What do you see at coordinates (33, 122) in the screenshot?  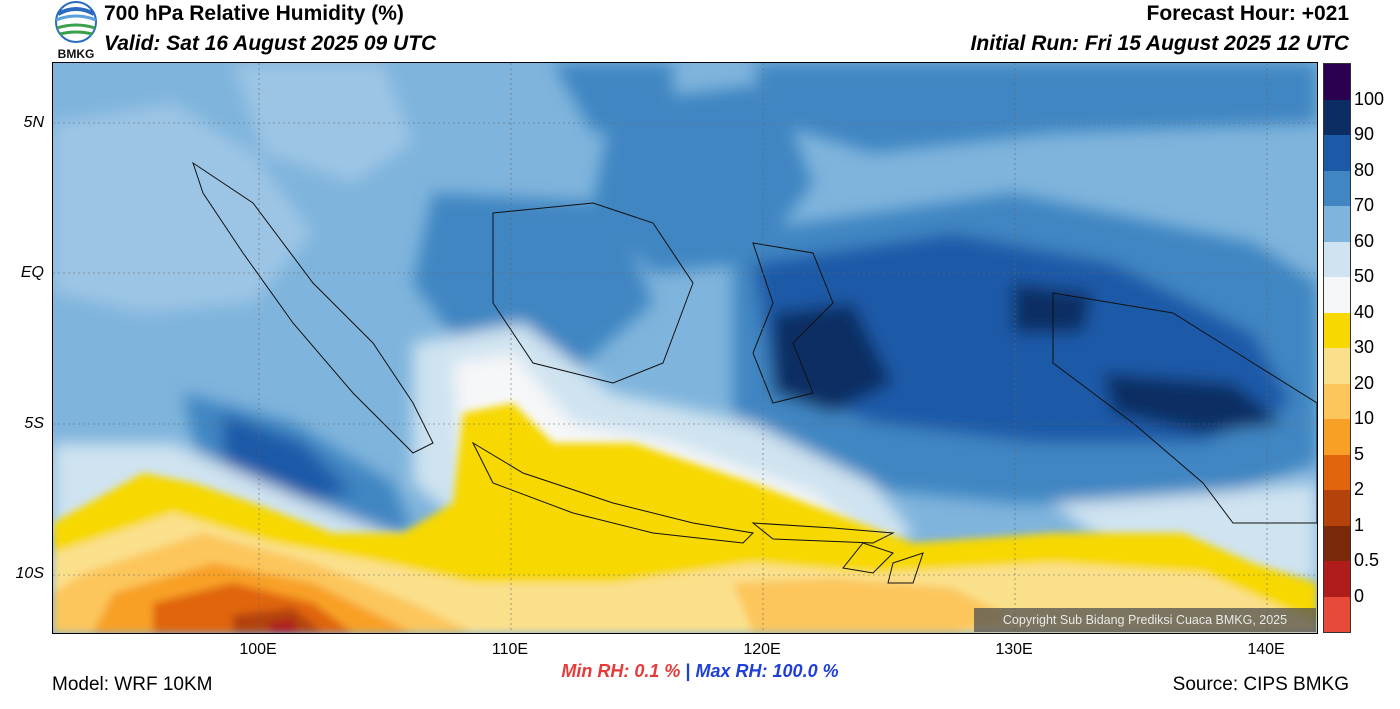 I see `lat-label-5n: 5N` at bounding box center [33, 122].